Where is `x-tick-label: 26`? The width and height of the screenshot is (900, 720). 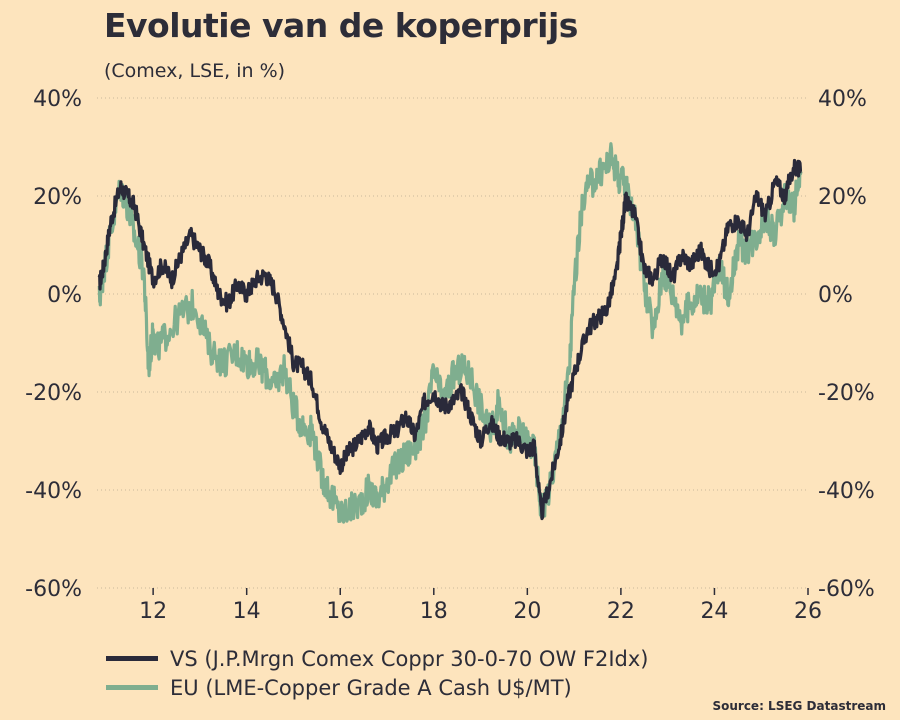
x-tick-label: 26 is located at coordinates (808, 611).